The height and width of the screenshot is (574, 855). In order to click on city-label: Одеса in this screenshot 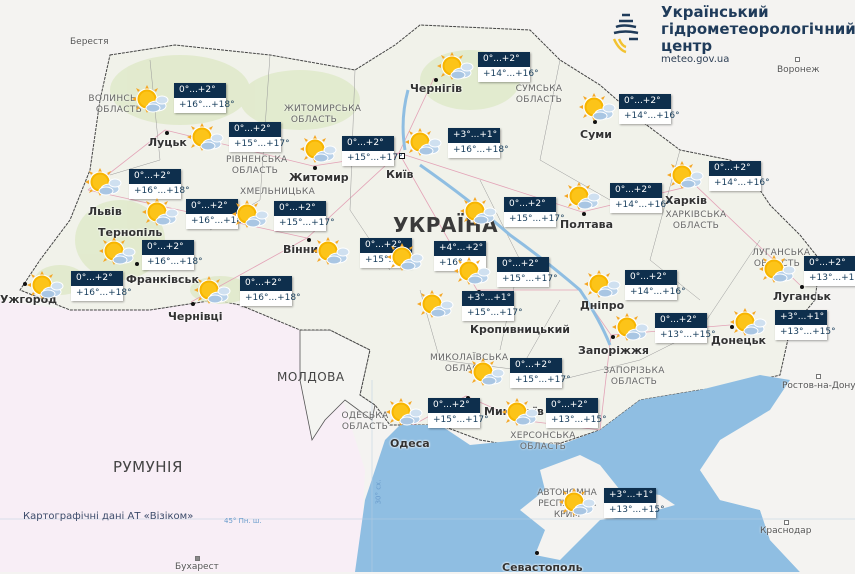, I will do `click(410, 443)`.